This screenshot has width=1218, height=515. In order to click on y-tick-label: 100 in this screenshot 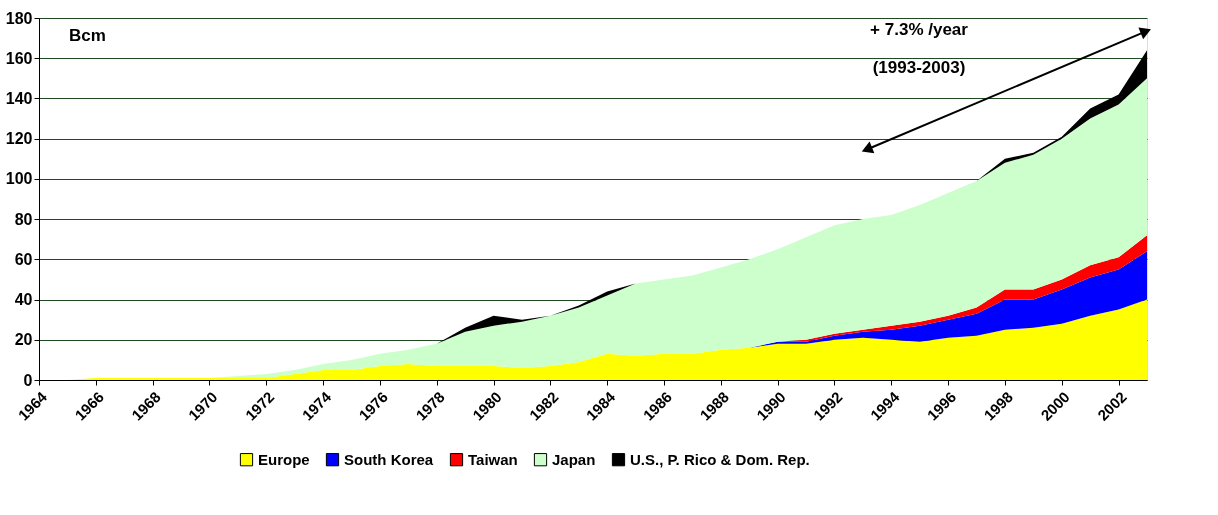, I will do `click(19, 179)`.